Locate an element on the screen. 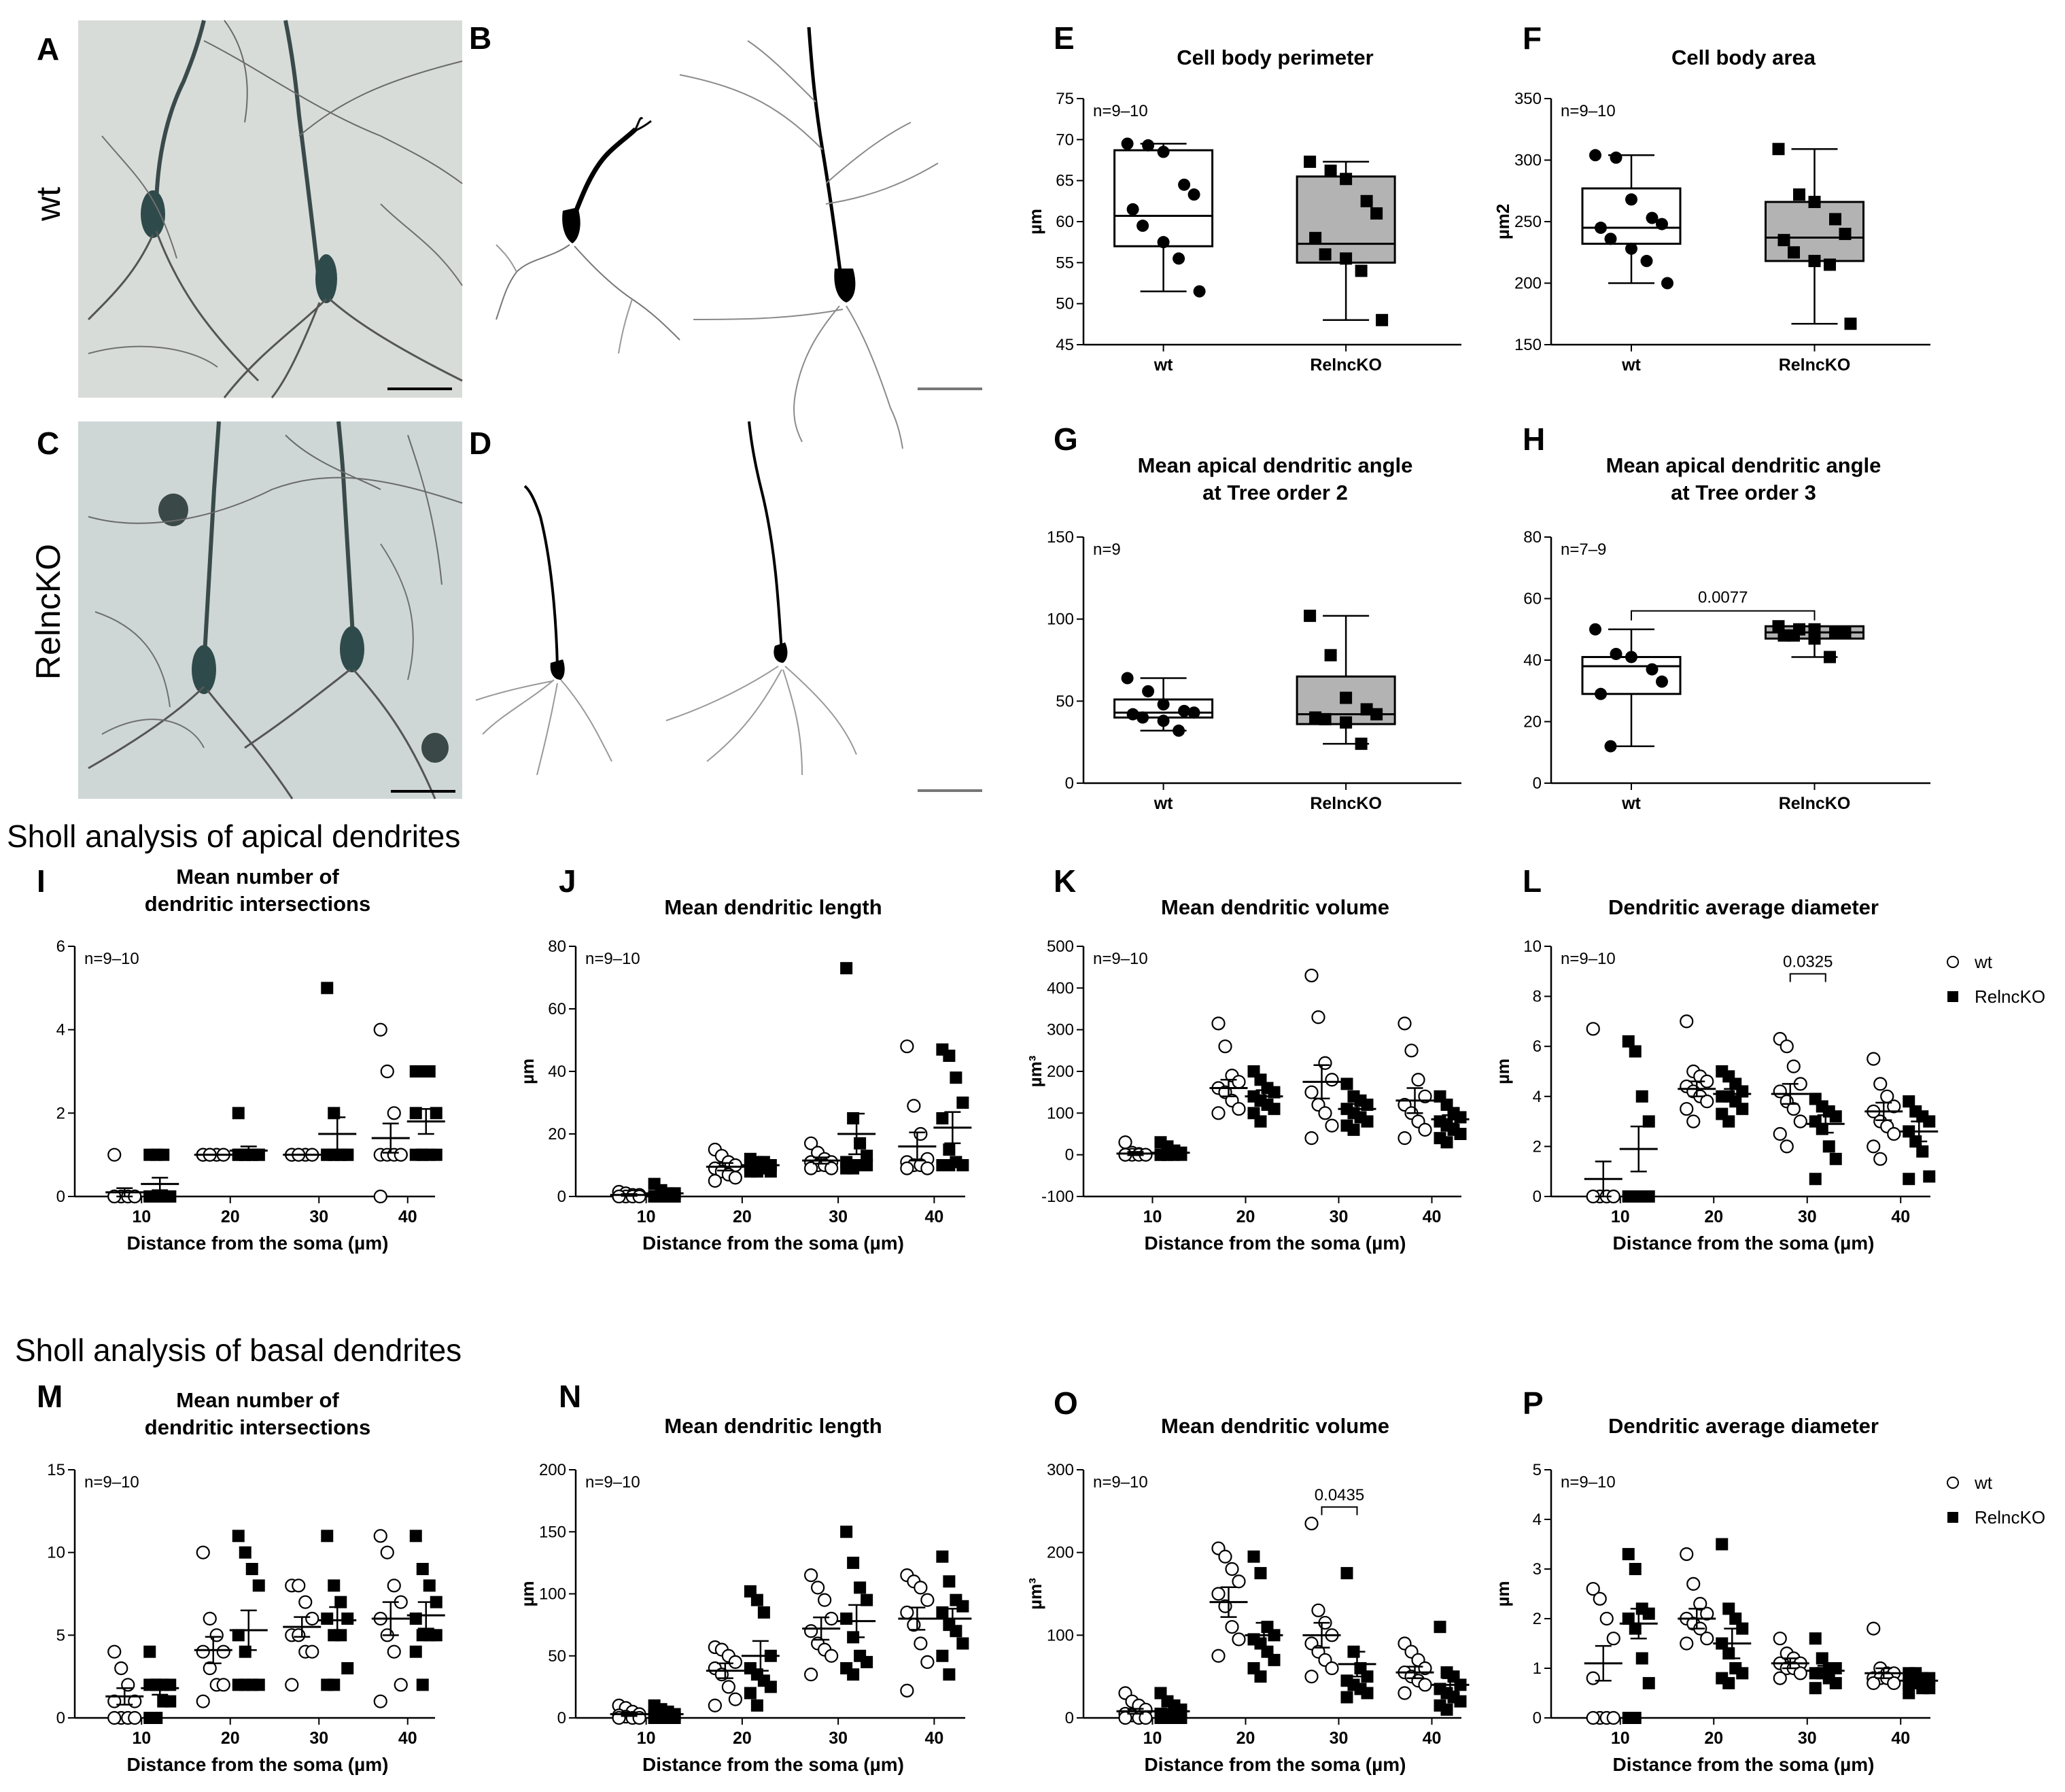 This screenshot has height=1792, width=2065. x-axis-label: Distance from the soma (µm) is located at coordinates (258, 1243).